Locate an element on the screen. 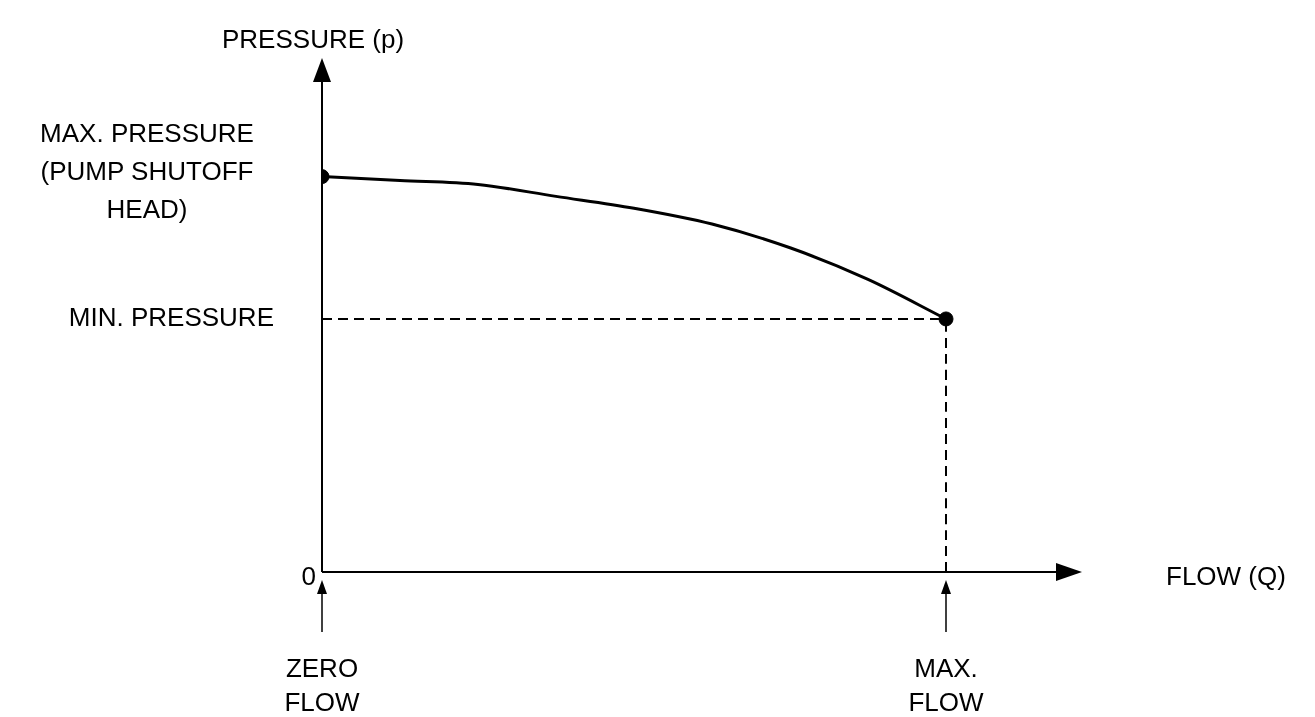  x-axis-title: FLOW (Q) is located at coordinates (1226, 576).